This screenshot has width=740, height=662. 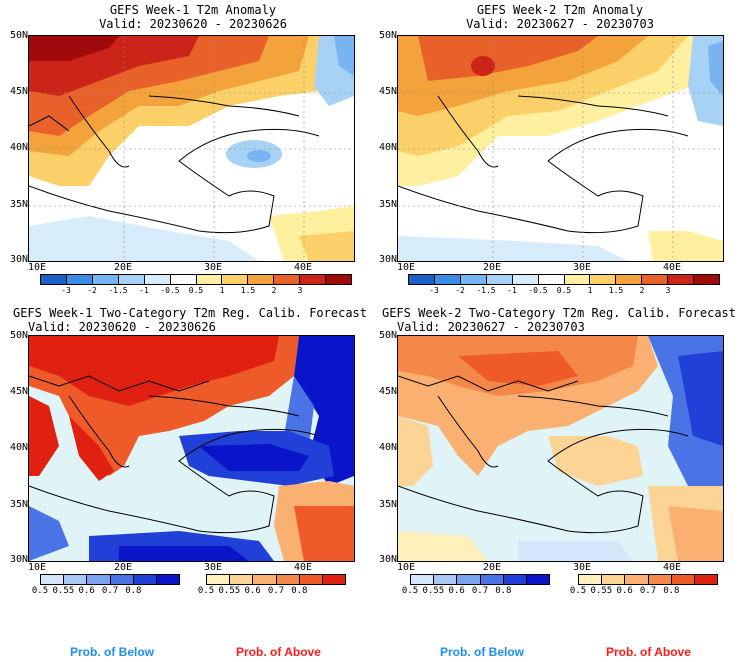 What do you see at coordinates (616, 290) in the screenshot?
I see `colorbar-tick-label: 1.5` at bounding box center [616, 290].